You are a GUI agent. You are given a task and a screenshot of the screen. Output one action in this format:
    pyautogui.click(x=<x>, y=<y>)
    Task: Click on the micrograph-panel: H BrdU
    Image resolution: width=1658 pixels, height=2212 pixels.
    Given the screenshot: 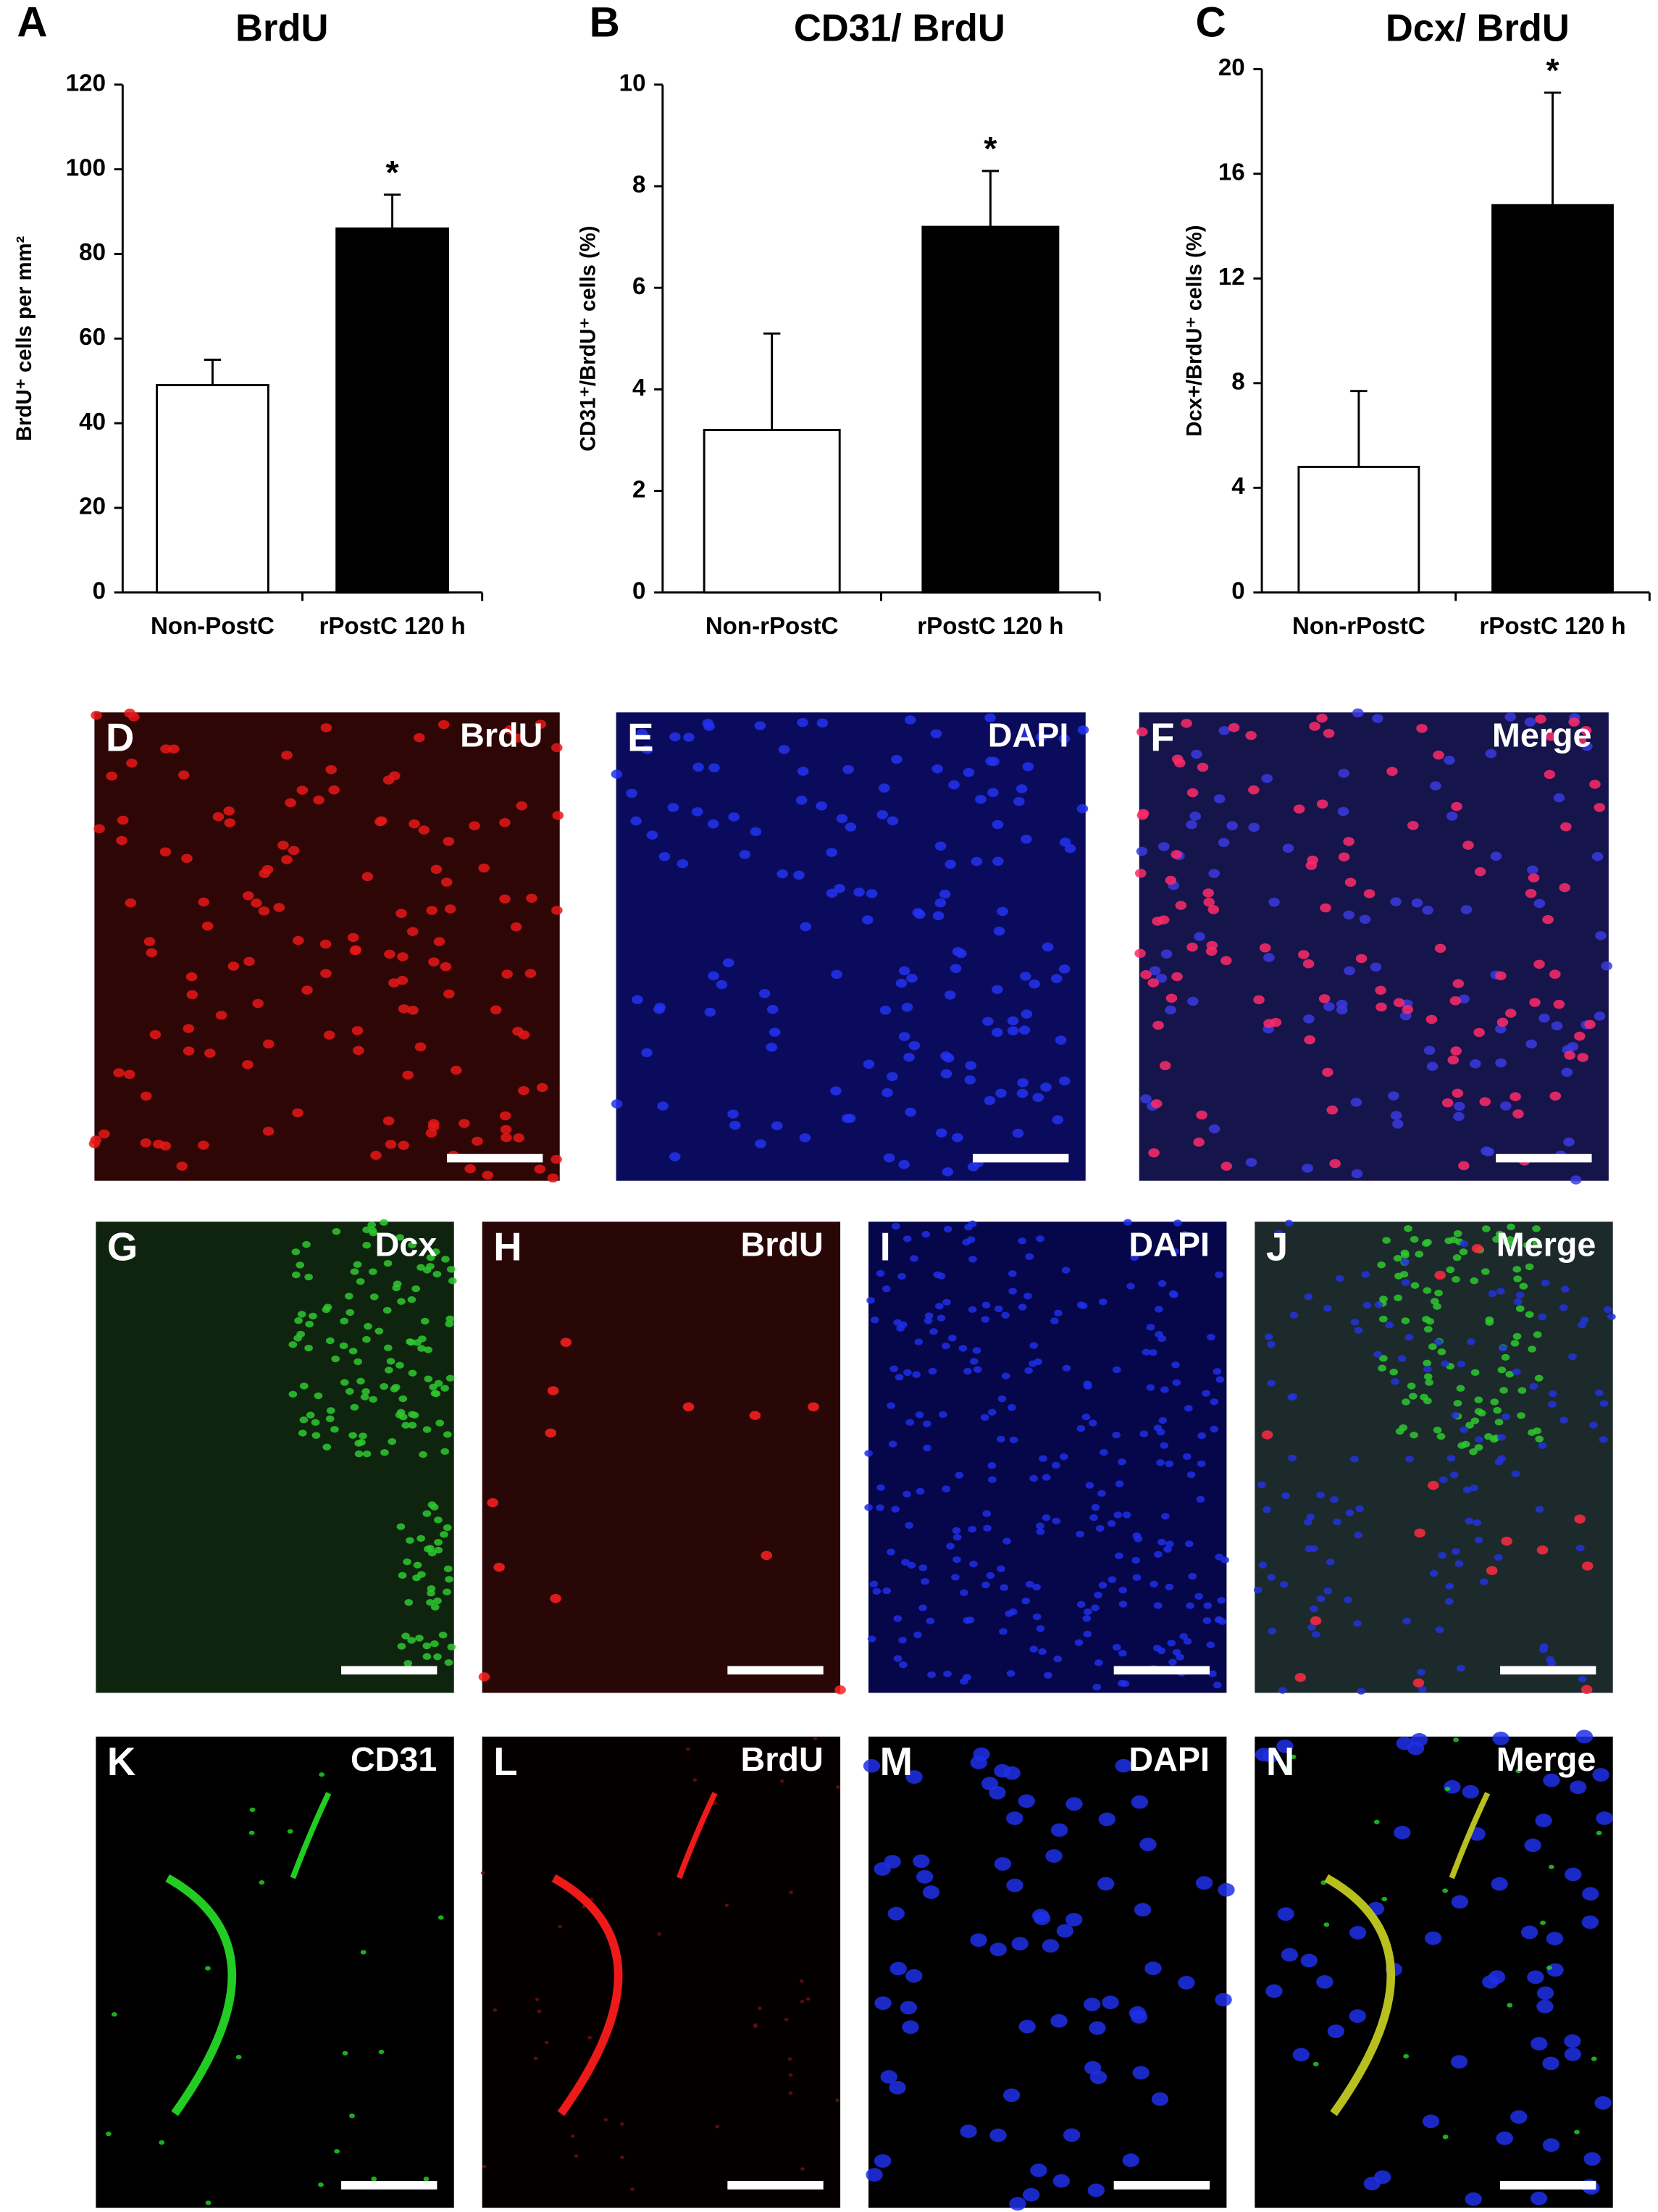 What is the action you would take?
    pyautogui.click(x=662, y=1458)
    